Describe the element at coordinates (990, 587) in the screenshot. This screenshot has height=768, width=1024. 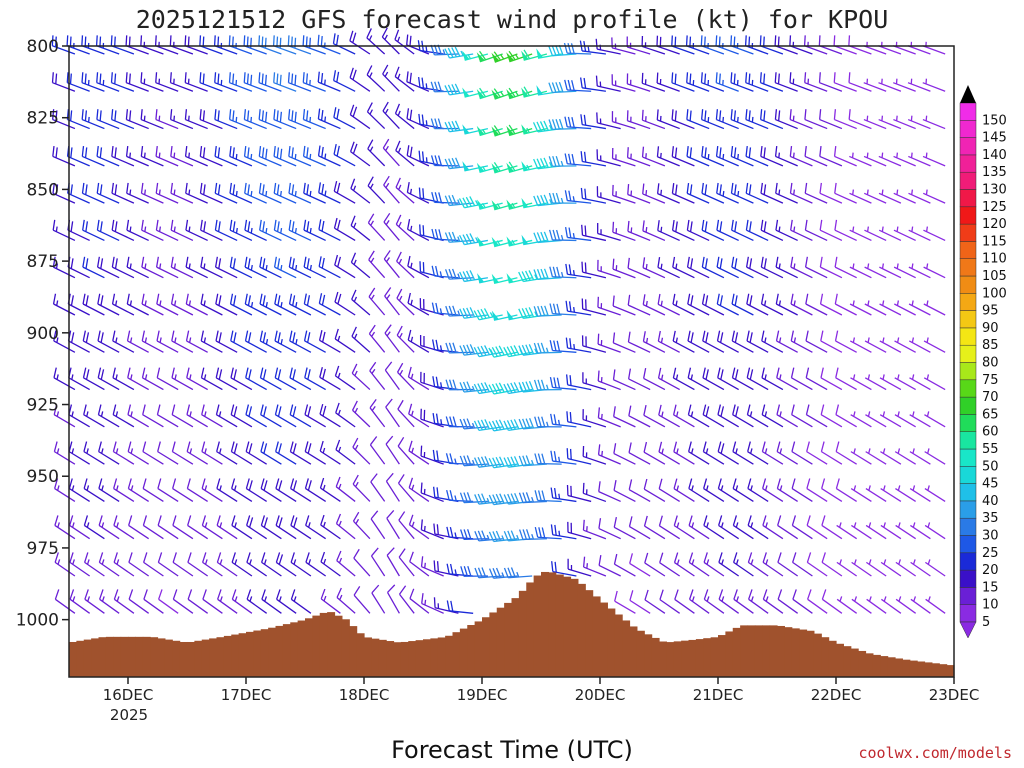
I see `colorbar-label: 15` at that location.